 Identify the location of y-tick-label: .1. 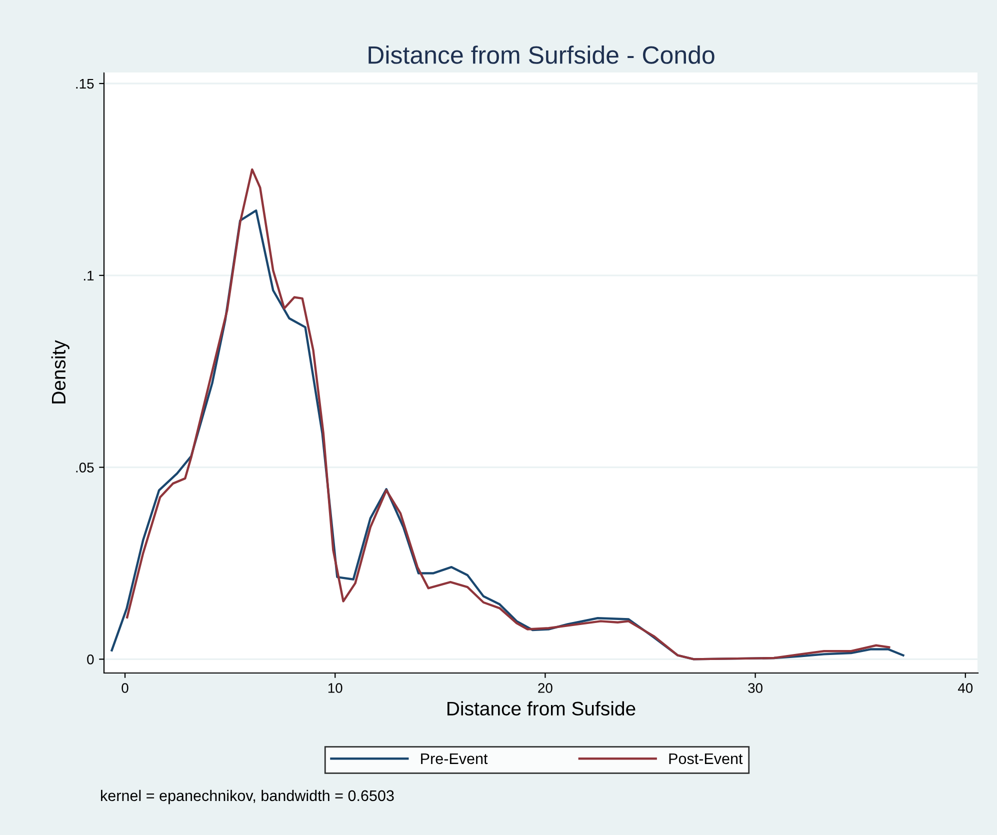
(89, 275).